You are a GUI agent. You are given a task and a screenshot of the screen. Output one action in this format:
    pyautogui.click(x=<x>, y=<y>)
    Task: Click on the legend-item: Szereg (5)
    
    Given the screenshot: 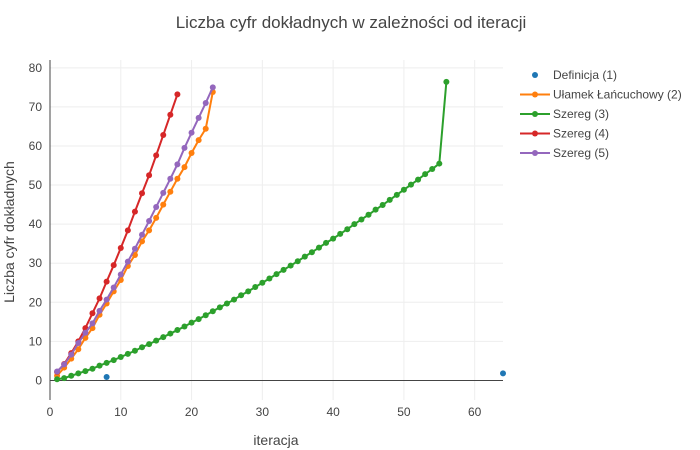 What is the action you would take?
    pyautogui.click(x=564, y=153)
    